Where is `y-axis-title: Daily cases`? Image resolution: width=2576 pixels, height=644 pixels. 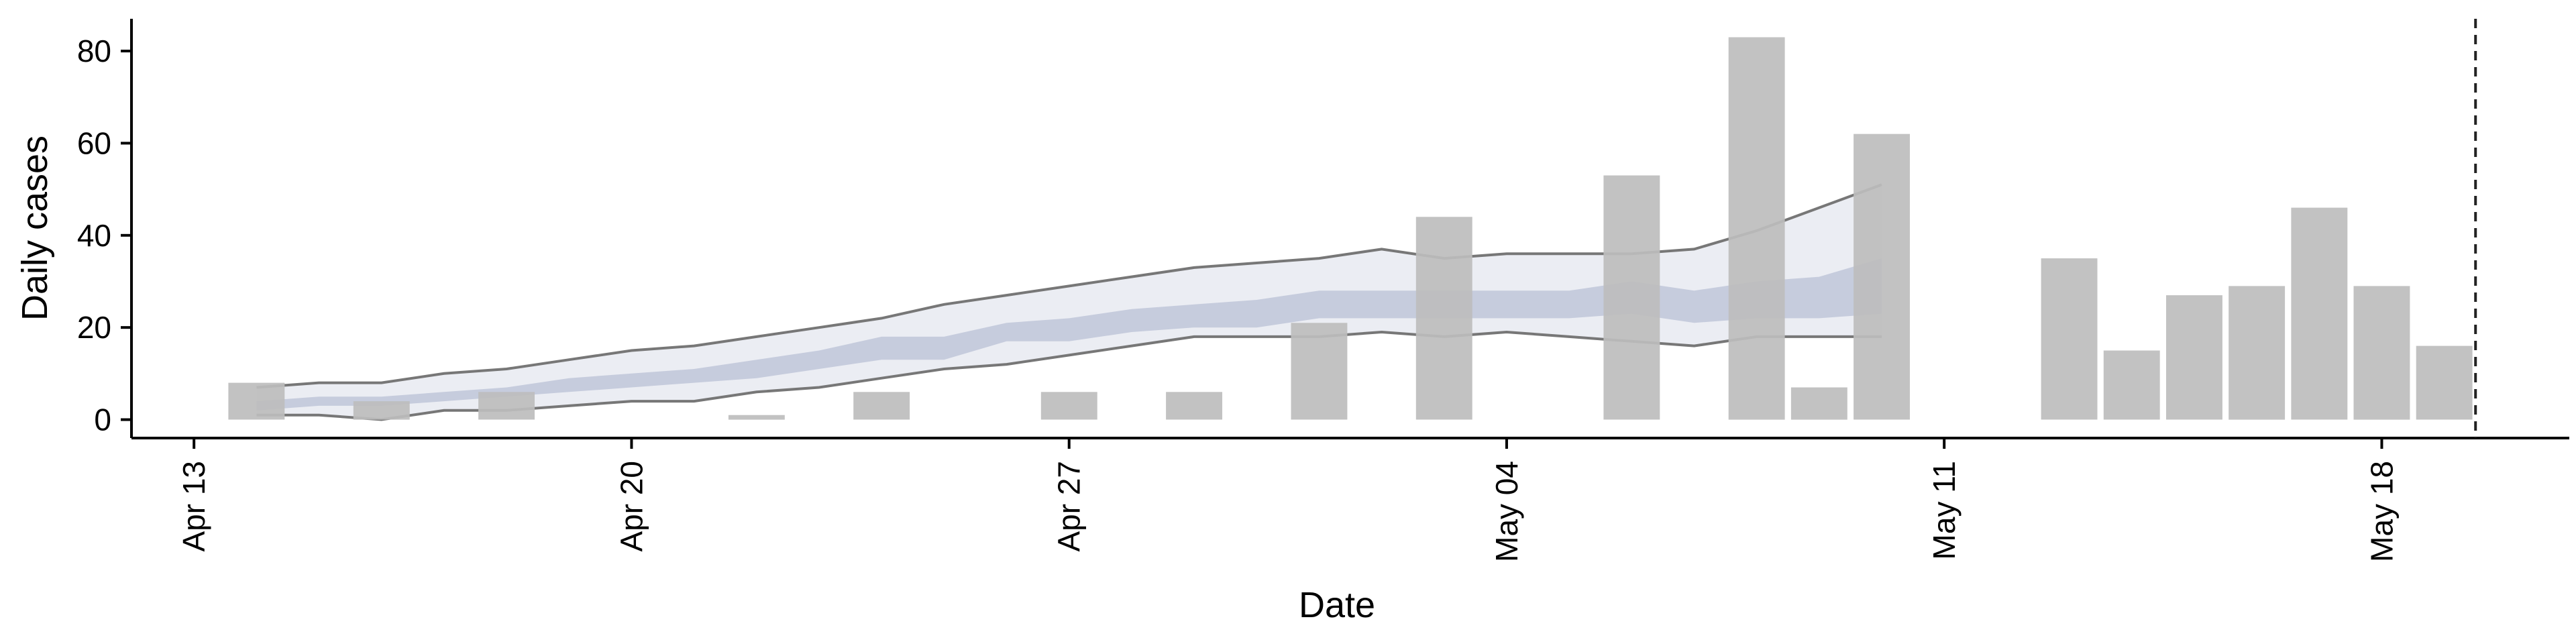
y-axis-title: Daily cases is located at coordinates (35, 228).